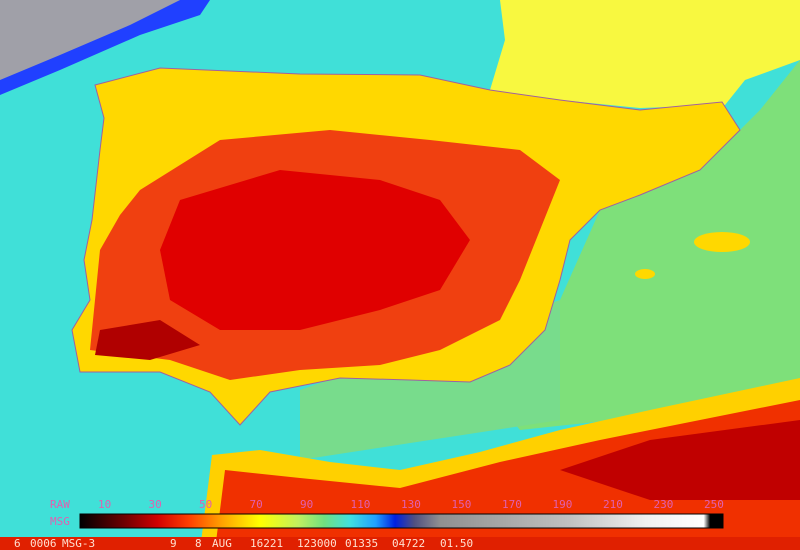  I want to click on legend-tick-label: 190, so click(563, 504).